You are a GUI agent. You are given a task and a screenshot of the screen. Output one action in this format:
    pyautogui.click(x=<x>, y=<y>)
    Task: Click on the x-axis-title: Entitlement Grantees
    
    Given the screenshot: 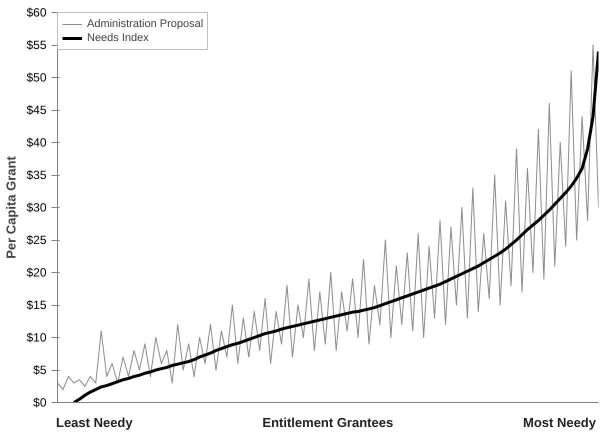 What is the action you would take?
    pyautogui.click(x=328, y=423)
    